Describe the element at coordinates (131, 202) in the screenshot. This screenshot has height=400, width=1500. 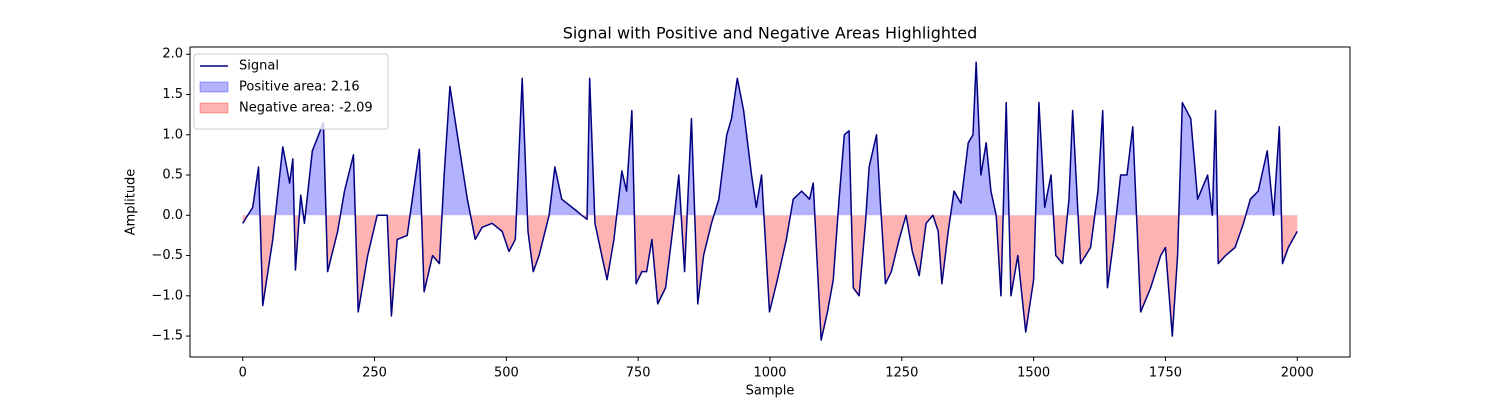
I see `y-axis-label: Amplitude` at that location.